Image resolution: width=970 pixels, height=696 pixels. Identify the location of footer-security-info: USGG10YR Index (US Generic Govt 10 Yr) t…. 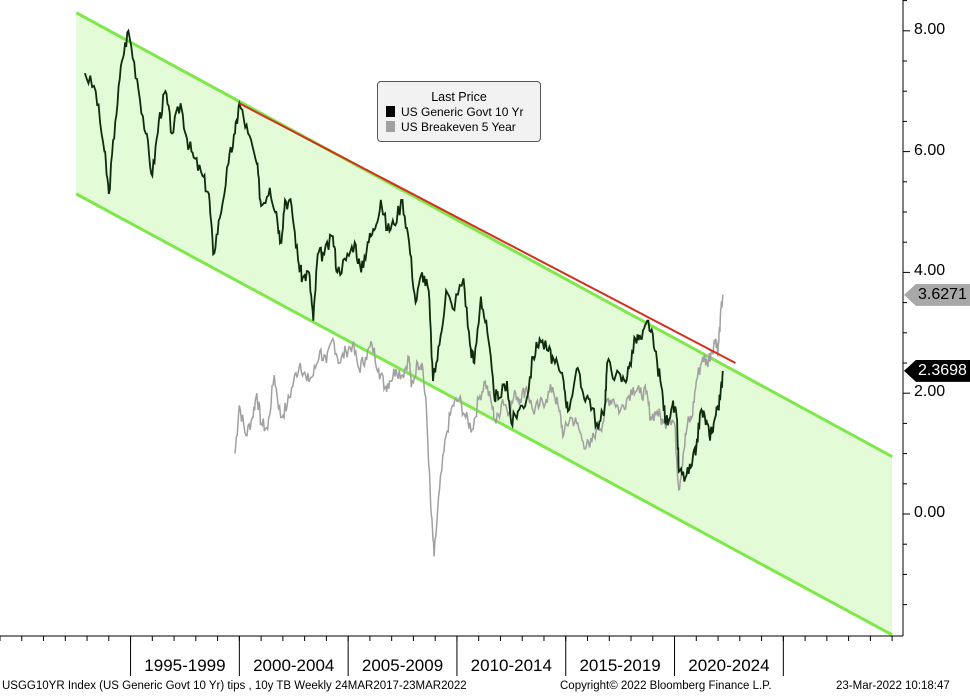
(234, 686).